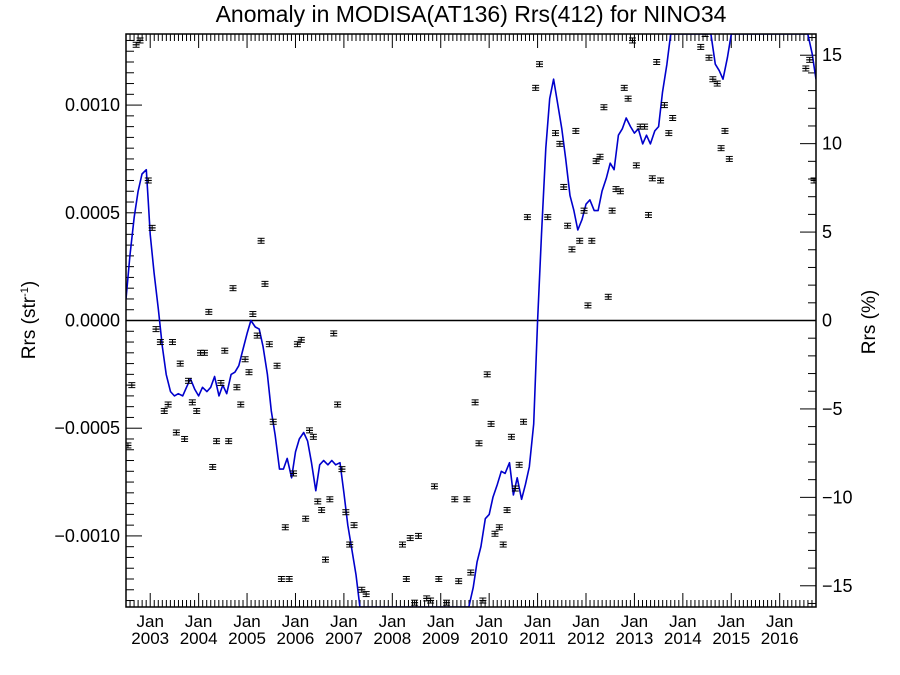  Describe the element at coordinates (199, 638) in the screenshot. I see `x-tick-label-year: 2004` at that location.